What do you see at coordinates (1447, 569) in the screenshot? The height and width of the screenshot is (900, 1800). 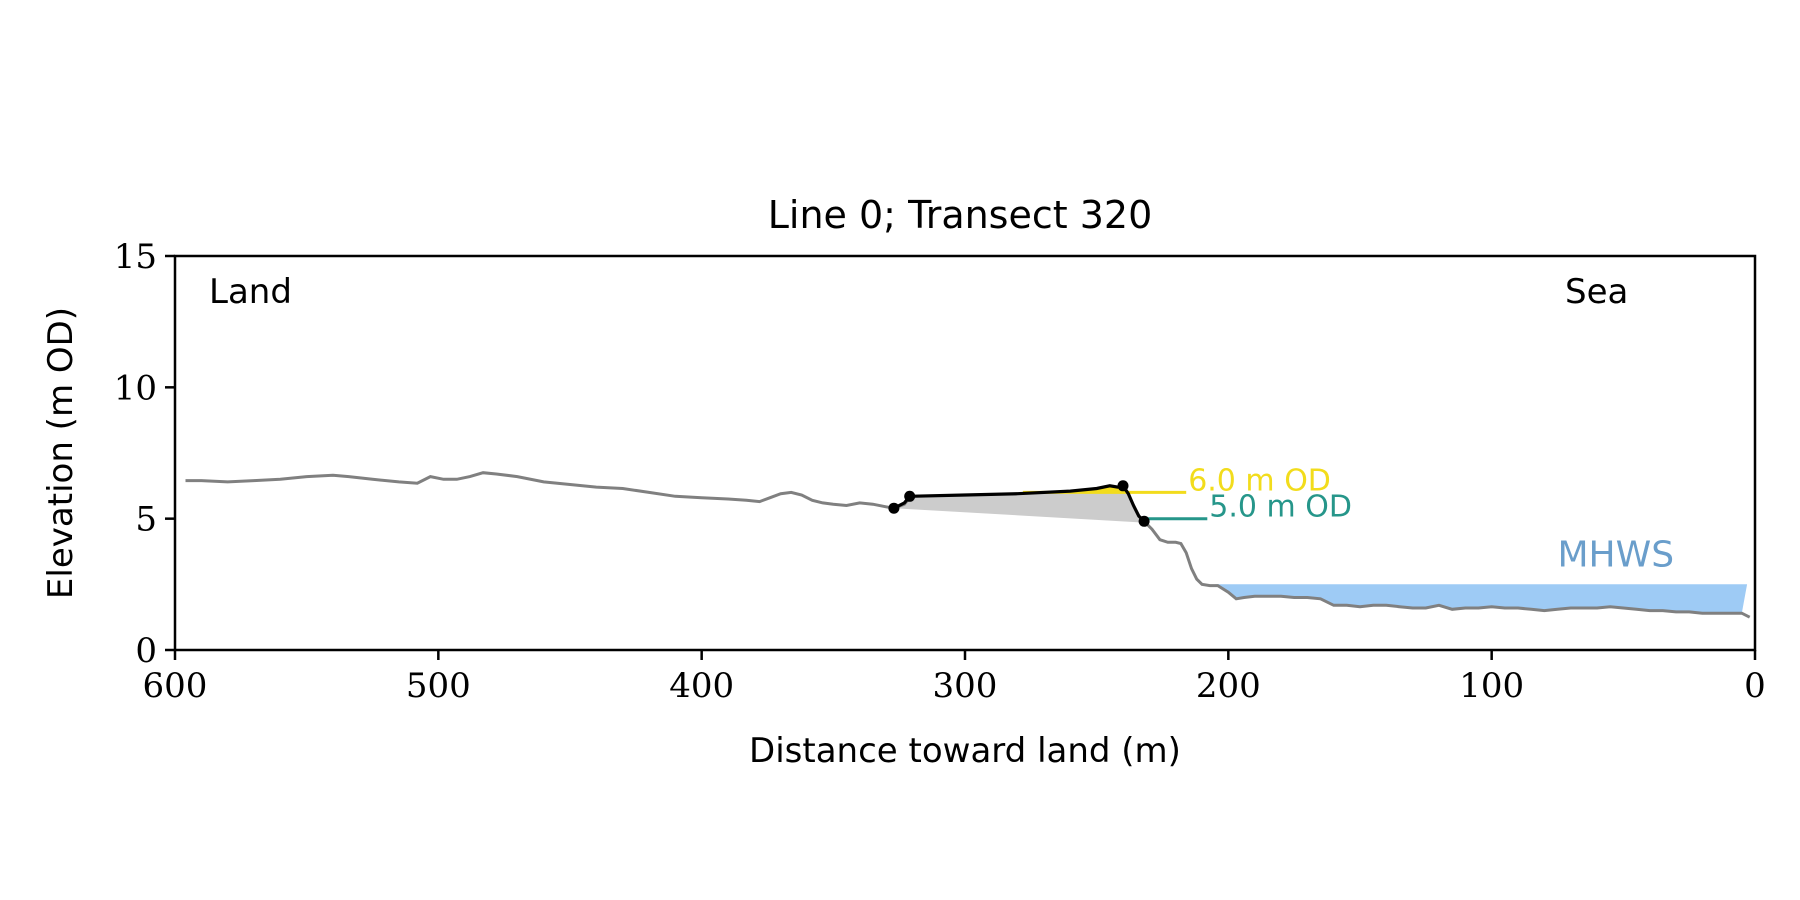 I see `profile-line-seaward` at bounding box center [1447, 569].